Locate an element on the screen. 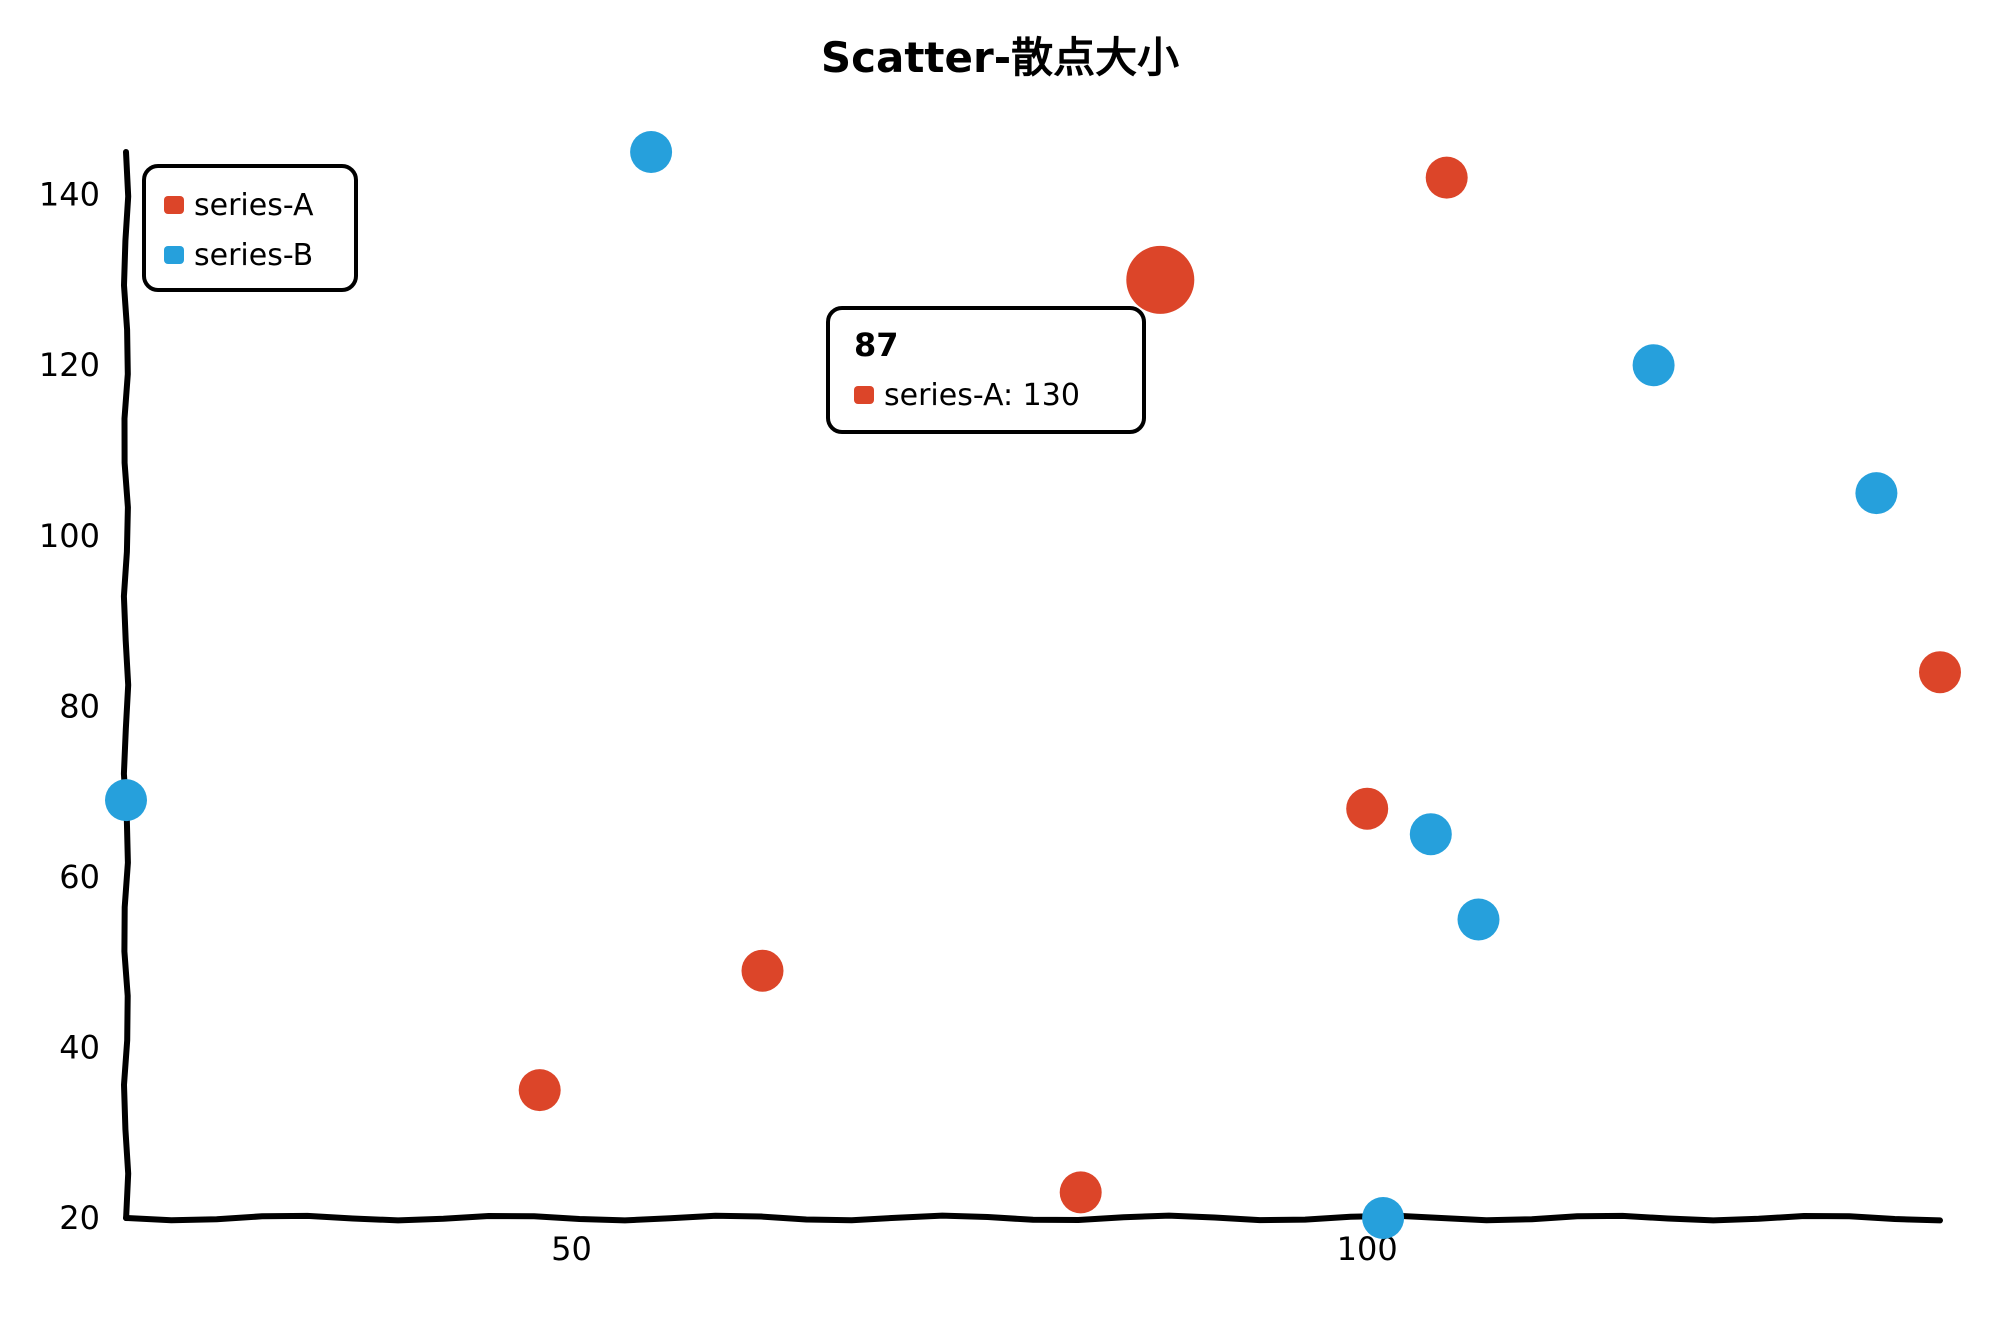  x-tick-label-50: 50 is located at coordinates (571, 1249).